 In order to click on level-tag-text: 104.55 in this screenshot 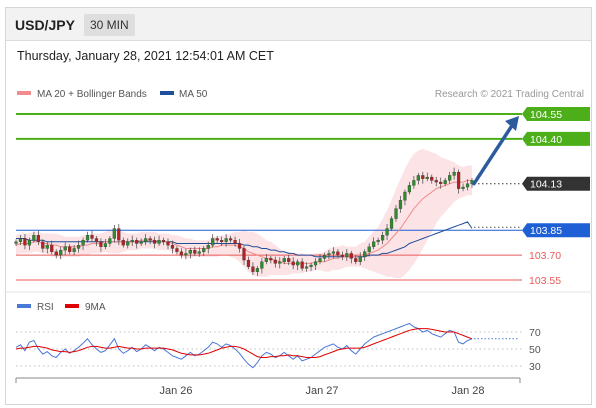, I will do `click(546, 115)`.